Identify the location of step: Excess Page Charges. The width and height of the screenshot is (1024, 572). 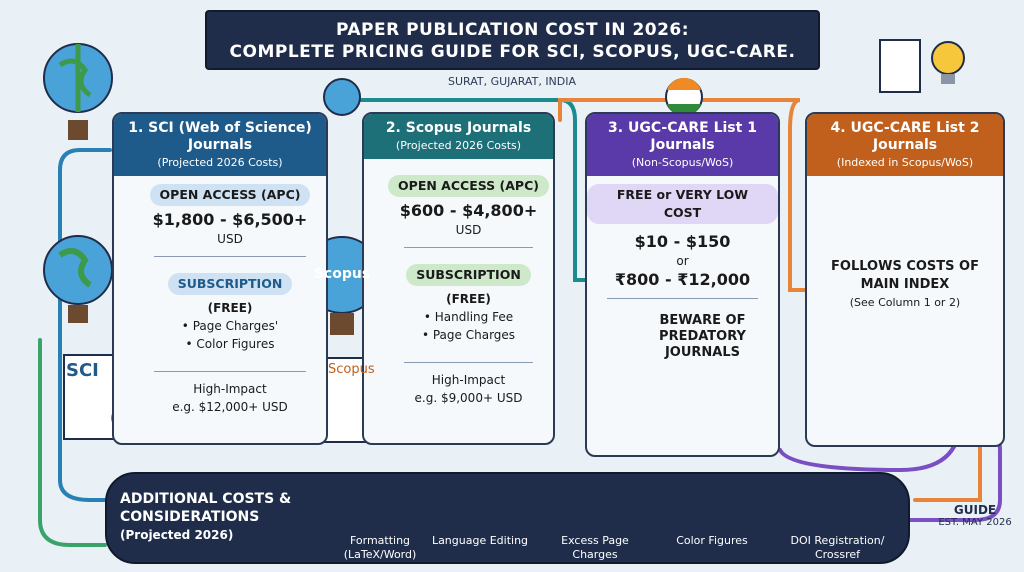
(595, 547).